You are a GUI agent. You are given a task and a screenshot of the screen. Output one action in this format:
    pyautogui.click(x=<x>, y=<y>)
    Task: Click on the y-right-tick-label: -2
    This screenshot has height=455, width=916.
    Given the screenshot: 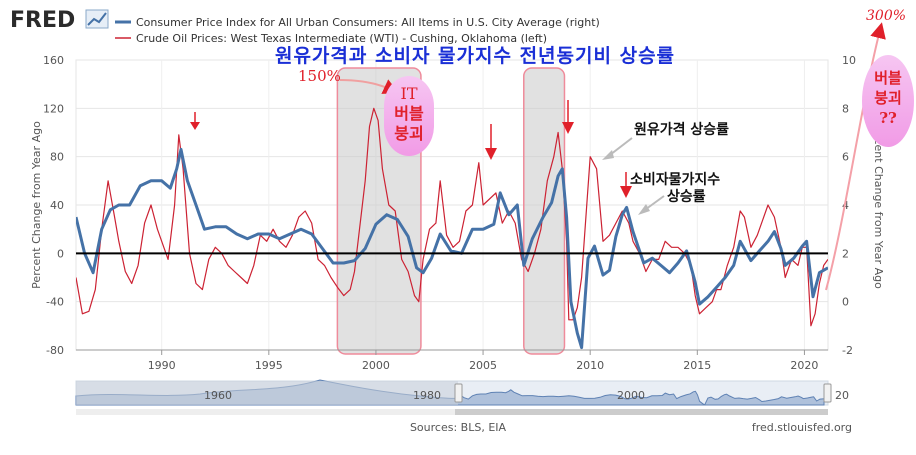 What is the action you would take?
    pyautogui.click(x=847, y=350)
    